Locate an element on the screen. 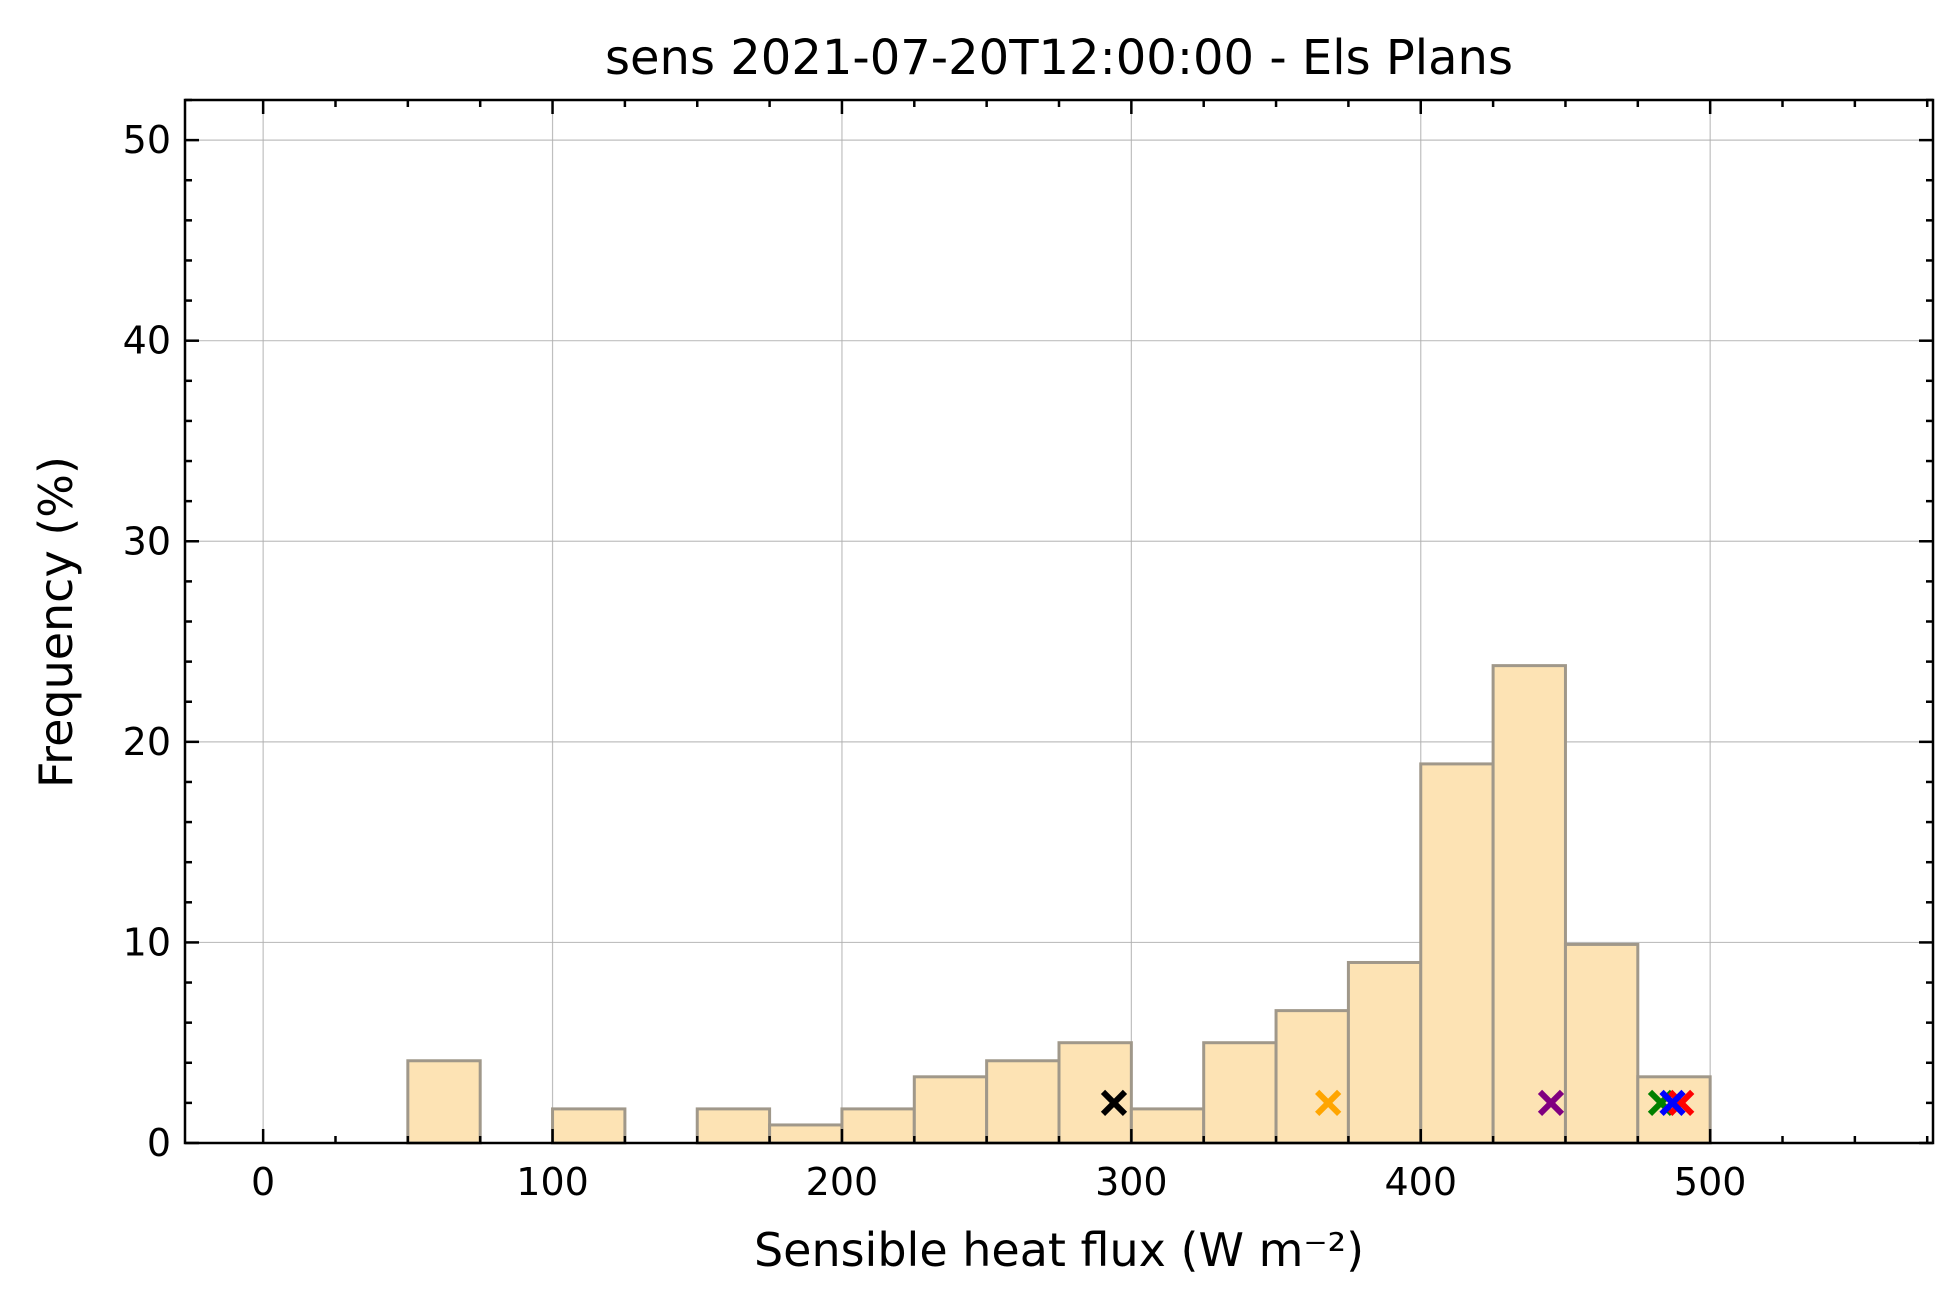  x-tick-label: 200 is located at coordinates (842, 1182).